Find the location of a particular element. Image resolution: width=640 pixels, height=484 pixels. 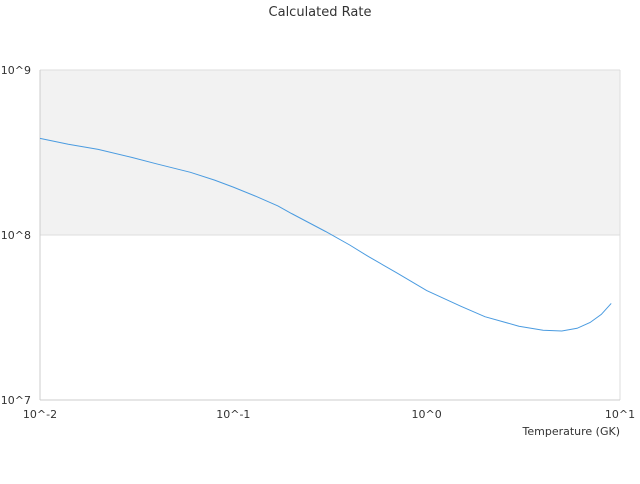

y-tick-label: 10^9 is located at coordinates (16, 70).